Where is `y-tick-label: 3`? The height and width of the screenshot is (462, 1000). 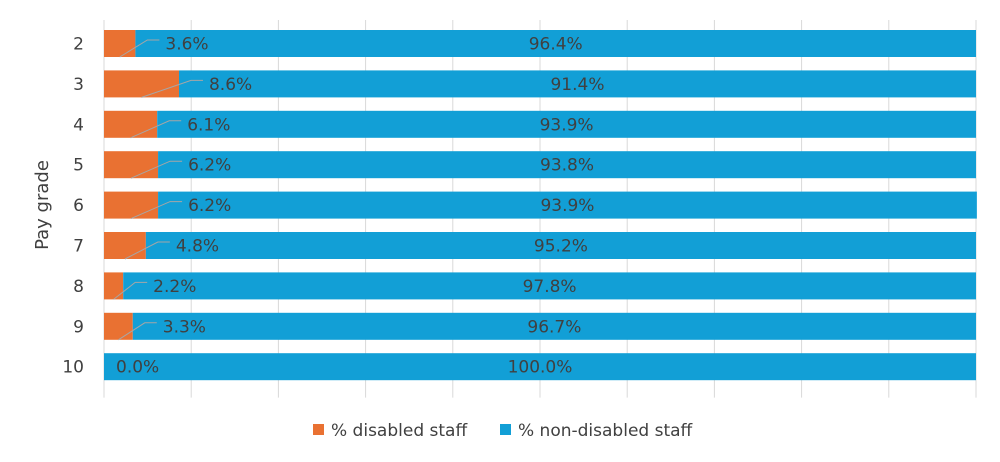 y-tick-label: 3 is located at coordinates (78, 85).